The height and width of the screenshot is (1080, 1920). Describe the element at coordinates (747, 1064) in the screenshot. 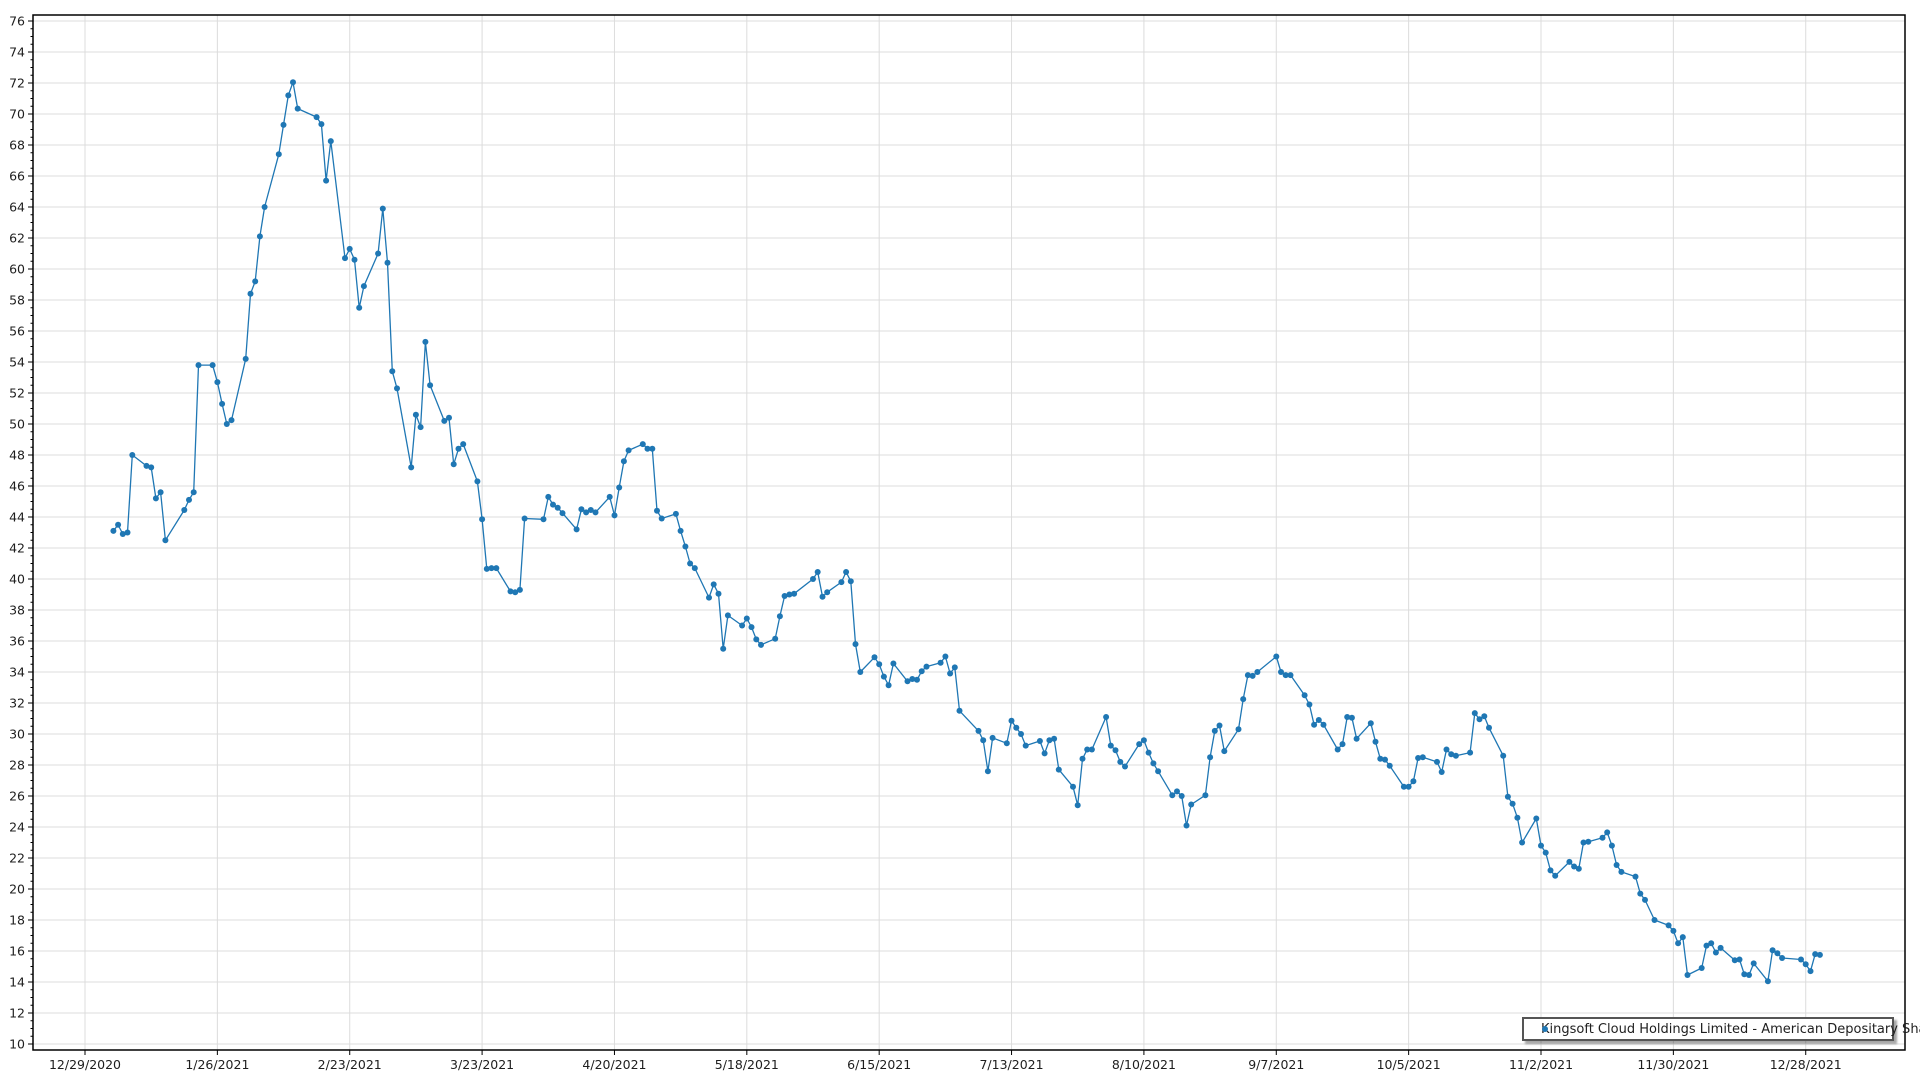

I see `x-tick-label: 5/18/2021` at that location.